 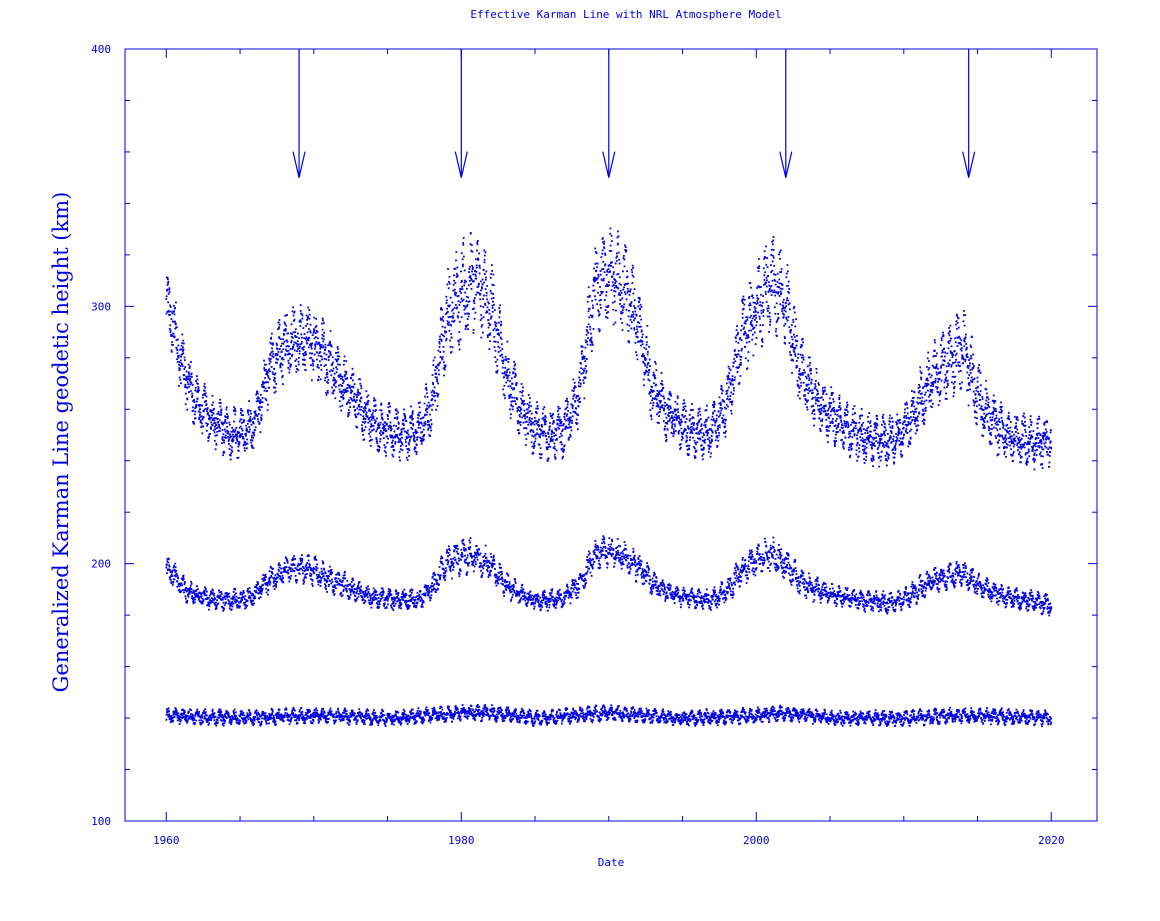 I want to click on y-tick-label: 200, so click(x=101, y=564).